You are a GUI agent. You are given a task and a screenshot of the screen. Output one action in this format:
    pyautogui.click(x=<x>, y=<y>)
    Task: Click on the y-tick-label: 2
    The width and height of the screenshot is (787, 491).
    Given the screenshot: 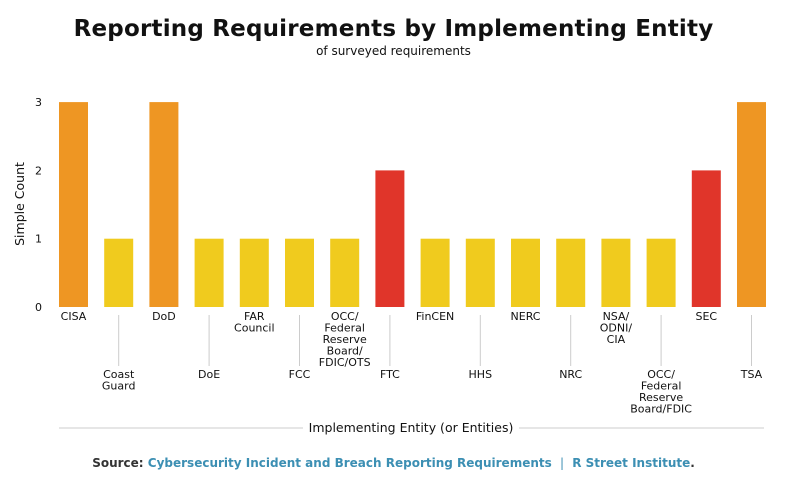 What is the action you would take?
    pyautogui.click(x=38, y=170)
    